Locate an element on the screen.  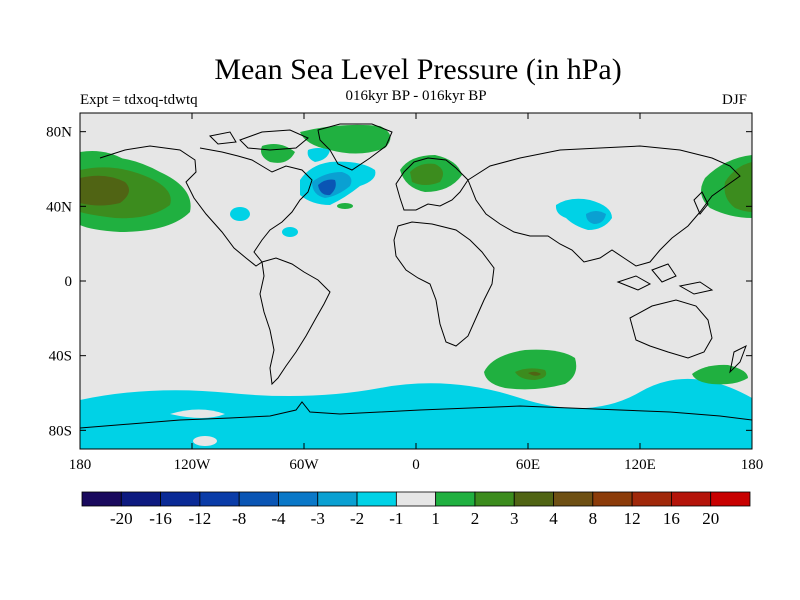
labrador-low-region is located at coordinates (318, 155).